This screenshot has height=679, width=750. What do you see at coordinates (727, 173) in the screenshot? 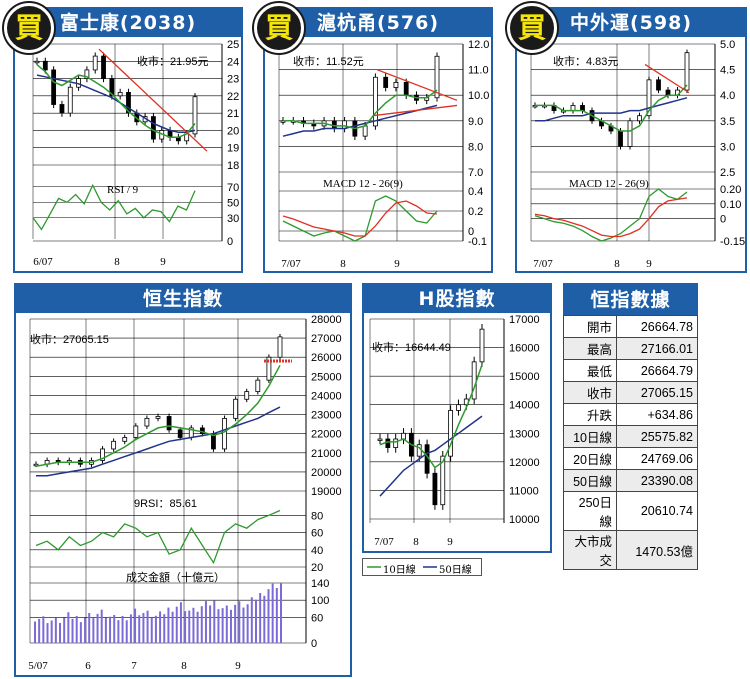
I see `zwy-price-tick-label: 2.5` at bounding box center [727, 173].